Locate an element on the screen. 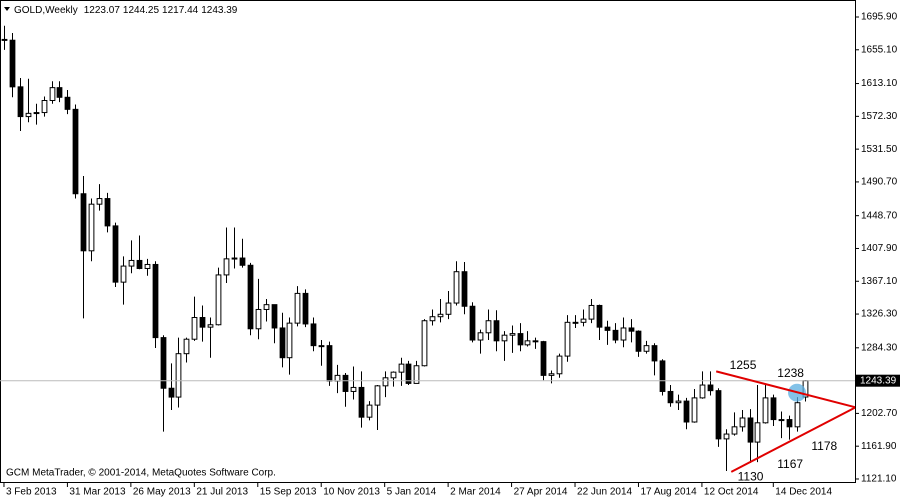 This screenshot has height=500, width=900. x-tick-label: 21 Jul 2013 is located at coordinates (222, 492).